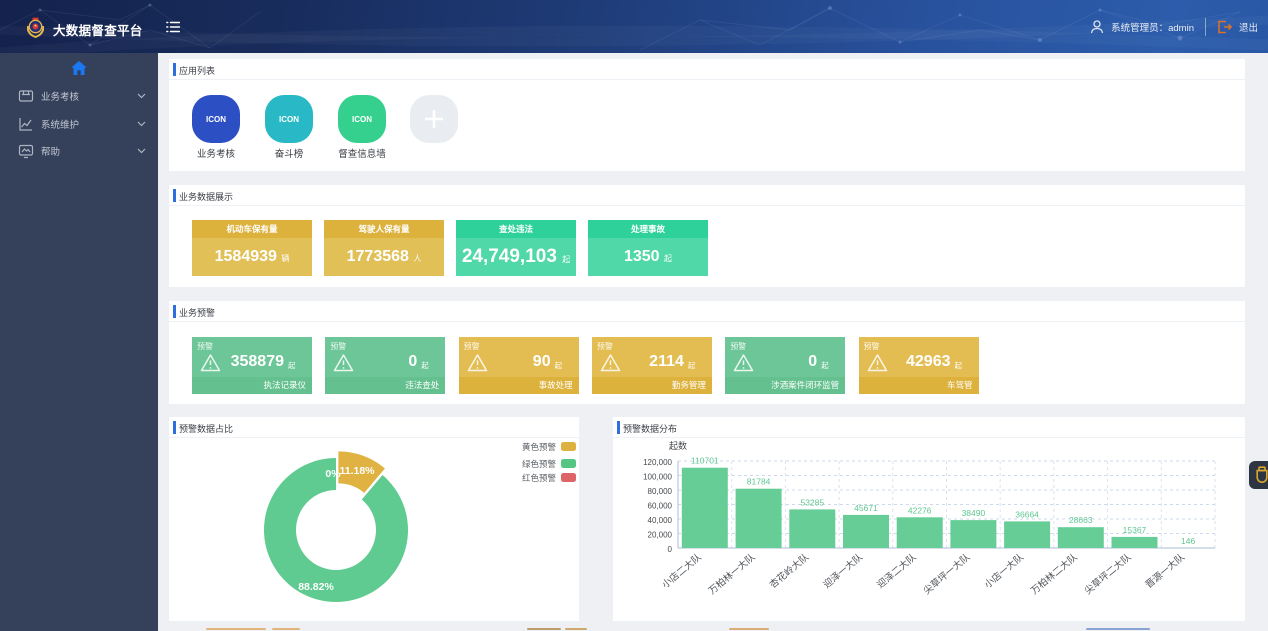 This screenshot has width=1268, height=631. What do you see at coordinates (357, 471) in the screenshot?
I see `svg-text: 11.18%` at bounding box center [357, 471].